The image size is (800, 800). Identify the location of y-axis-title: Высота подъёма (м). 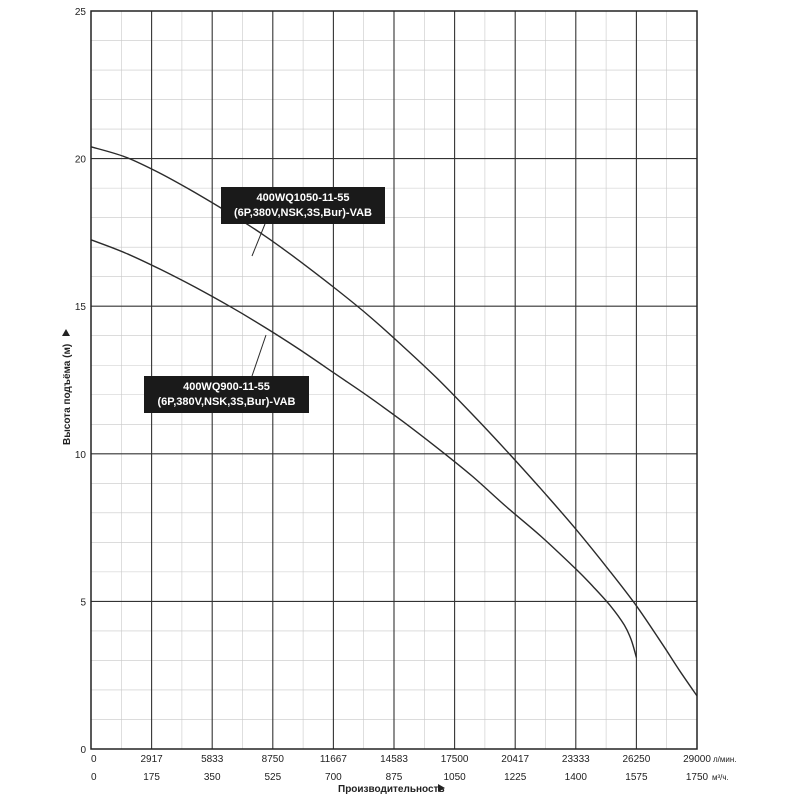
(67, 394).